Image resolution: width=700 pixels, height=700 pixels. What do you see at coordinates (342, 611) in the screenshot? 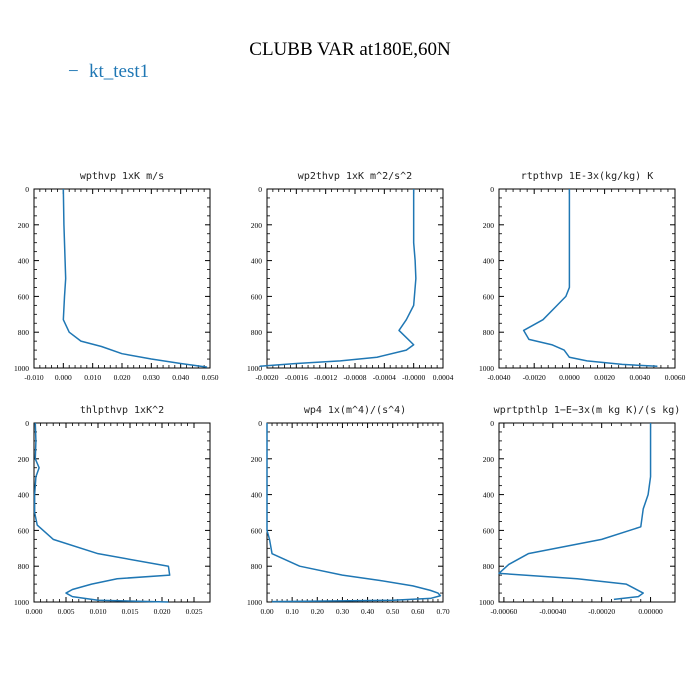
I see `x-tick-label: 0.30` at bounding box center [342, 611].